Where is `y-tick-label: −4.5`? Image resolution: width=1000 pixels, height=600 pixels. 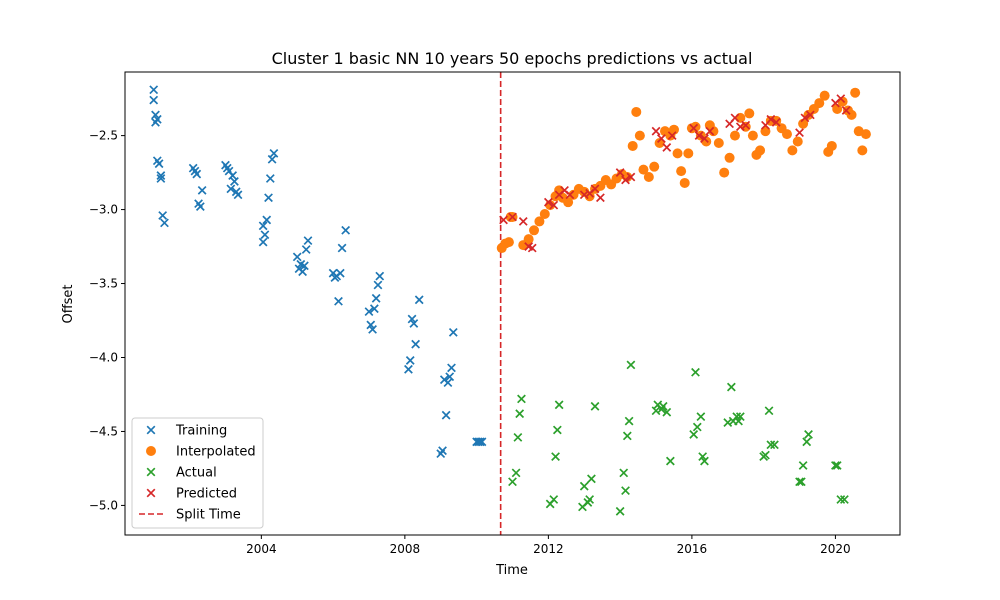 y-tick-label: −4.5 is located at coordinates (103, 431).